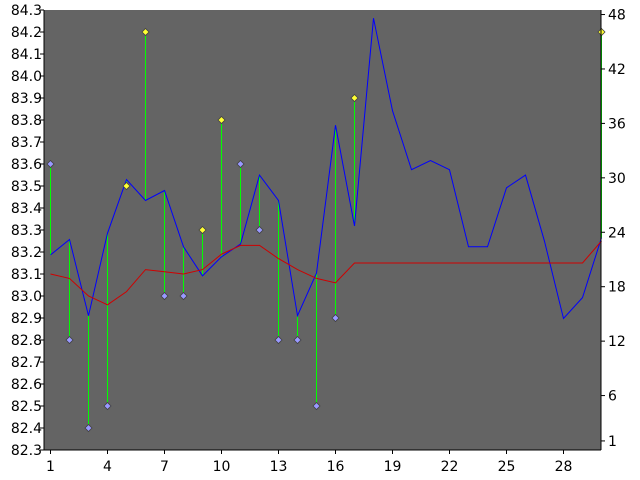 The width and height of the screenshot is (640, 480). What do you see at coordinates (617, 70) in the screenshot?
I see `right-tick-label: 42` at bounding box center [617, 70].